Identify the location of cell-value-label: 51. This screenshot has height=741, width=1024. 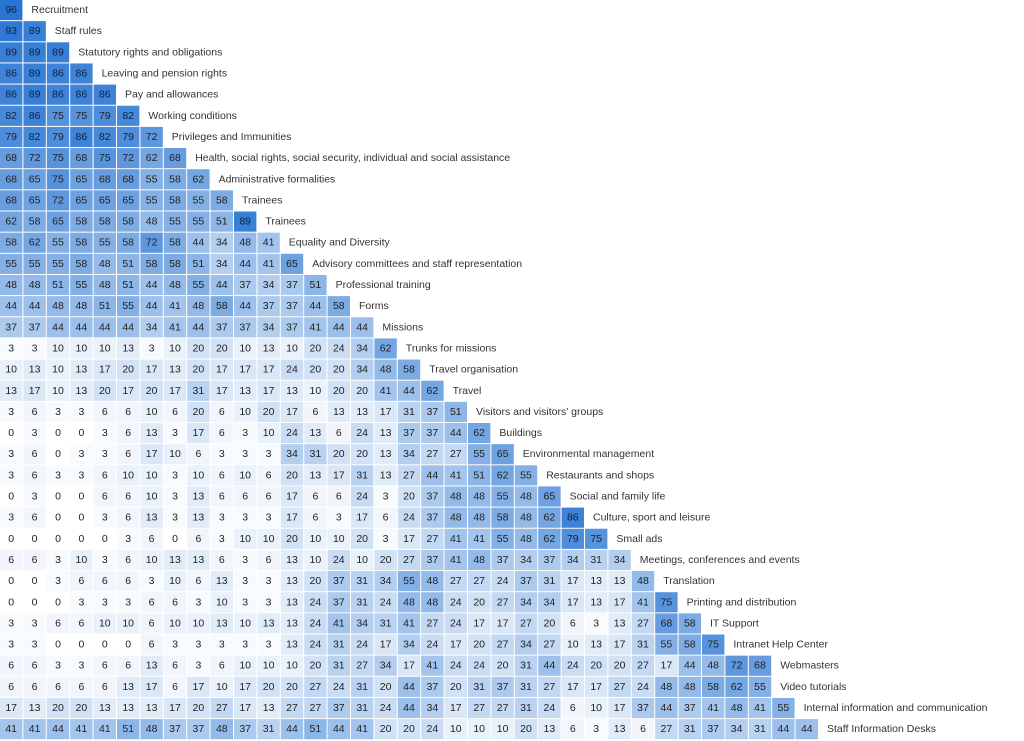
(222, 222).